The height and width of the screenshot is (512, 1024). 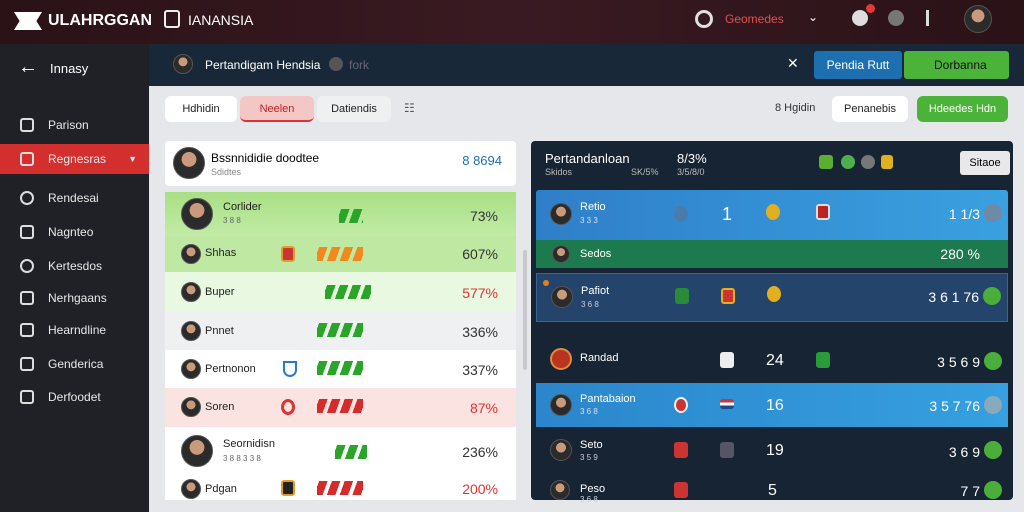 I want to click on row-value: 3 6 1 76, so click(x=953, y=297).